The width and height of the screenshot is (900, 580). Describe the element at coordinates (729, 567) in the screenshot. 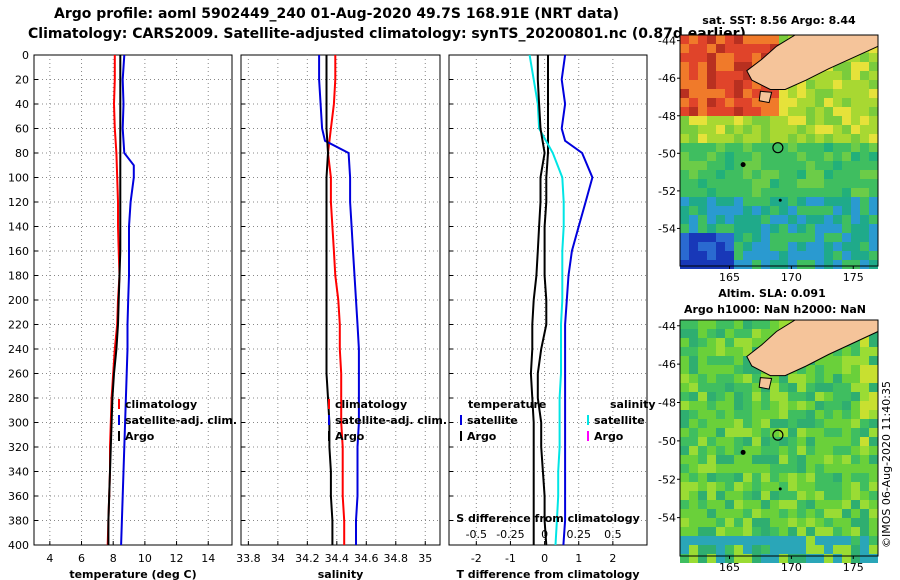

I see `map-lon-label-sla-0: 165` at that location.